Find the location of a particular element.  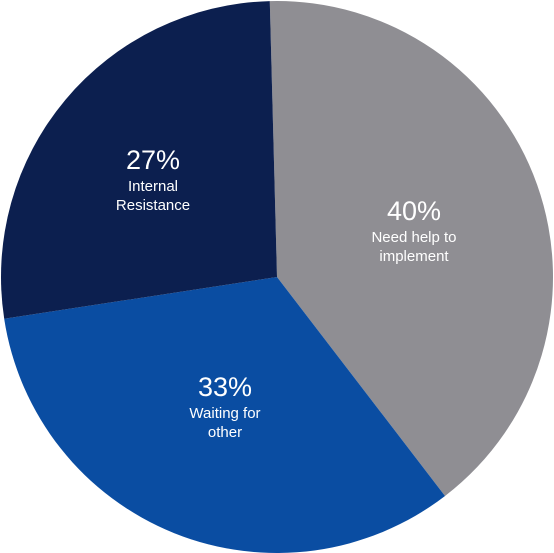

value-label: 40% is located at coordinates (414, 211).